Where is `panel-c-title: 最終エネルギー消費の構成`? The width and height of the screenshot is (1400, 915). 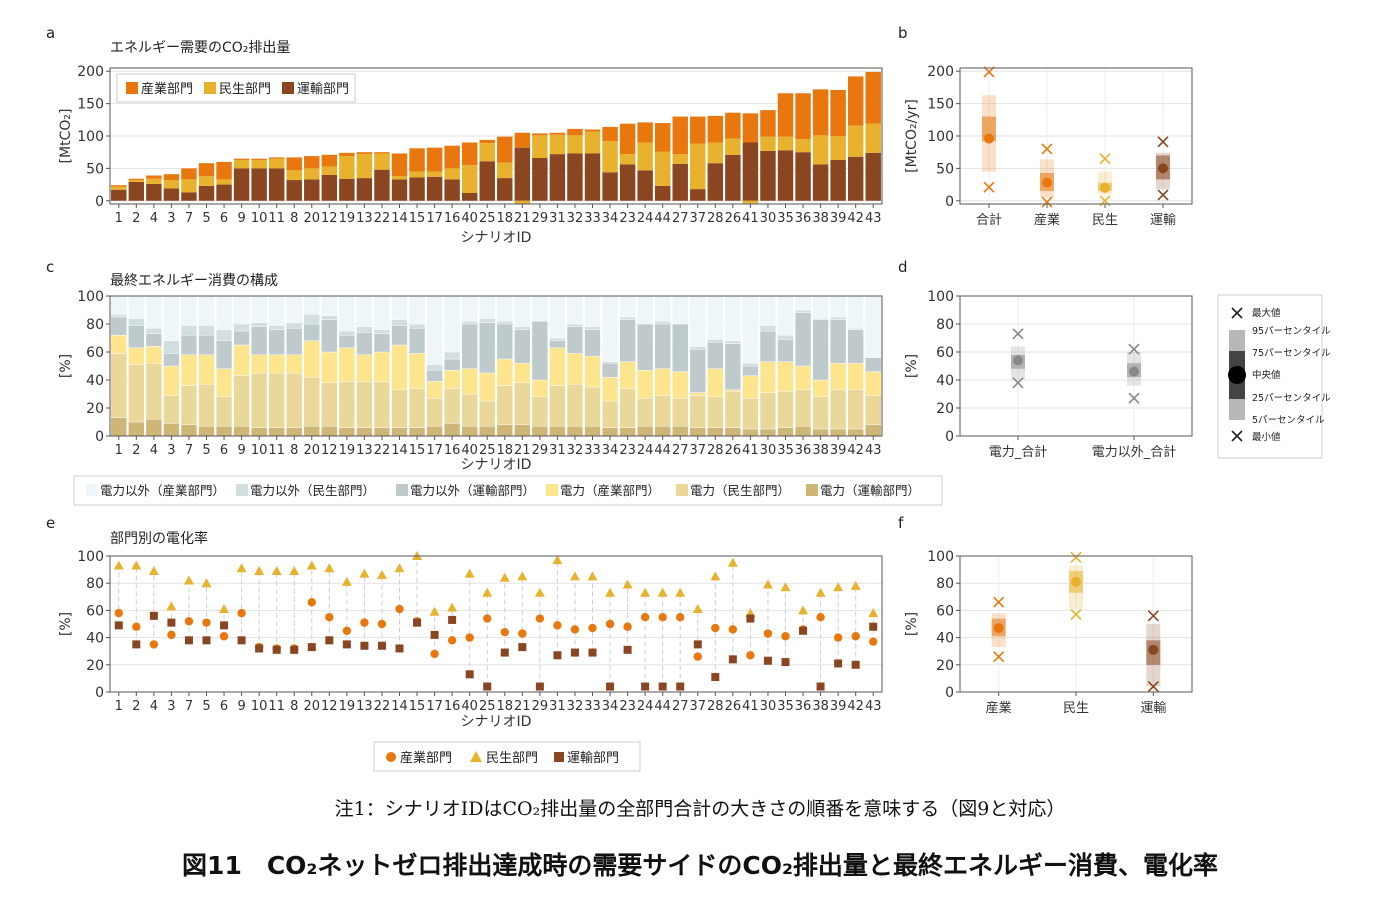
panel-c-title: 最終エネルギー消費の構成 is located at coordinates (194, 281).